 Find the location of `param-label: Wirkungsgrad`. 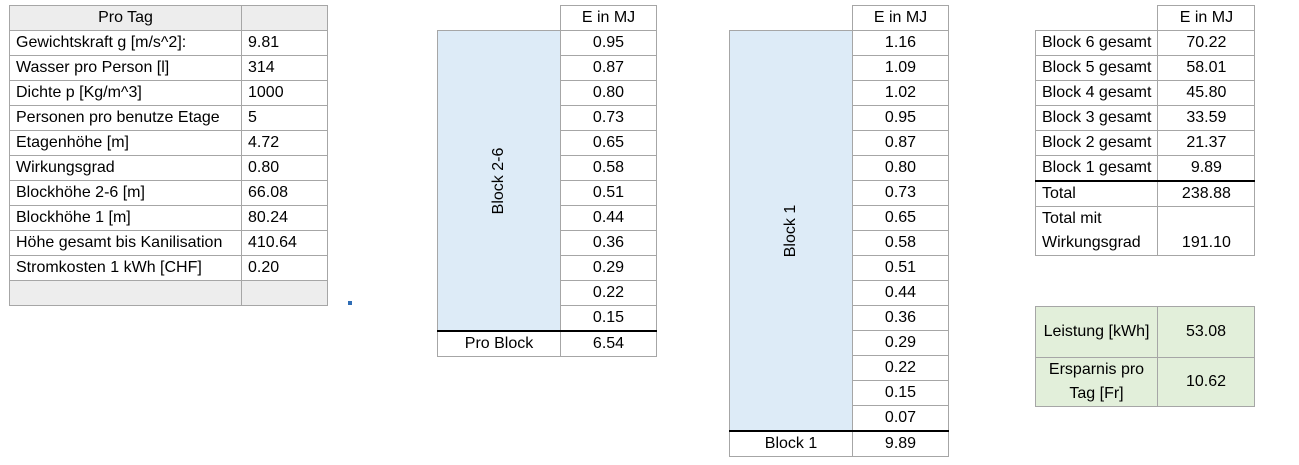

param-label: Wirkungsgrad is located at coordinates (125, 168).